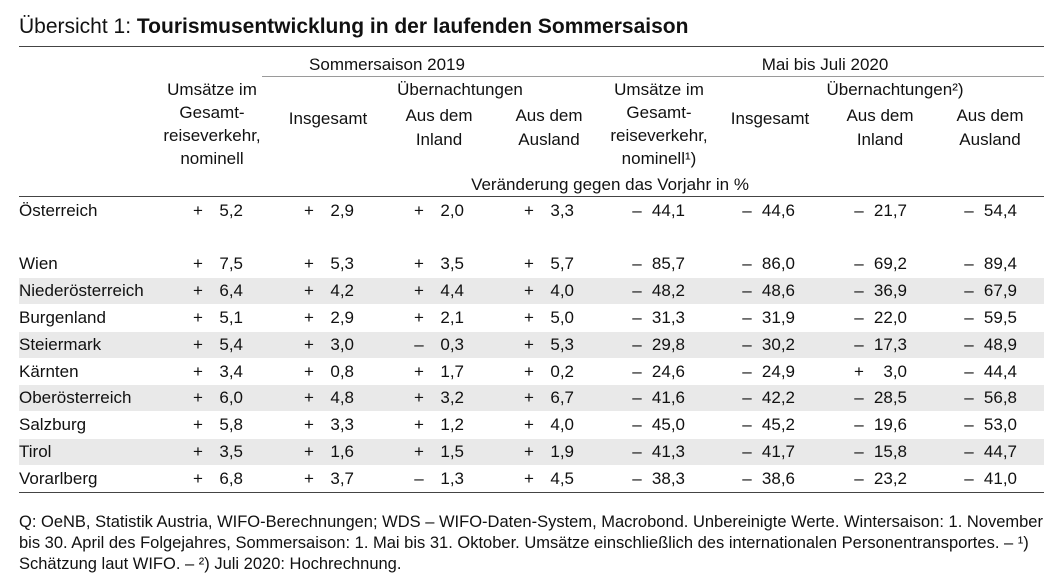 The image size is (1061, 585). I want to click on header-rule, so click(531, 196).